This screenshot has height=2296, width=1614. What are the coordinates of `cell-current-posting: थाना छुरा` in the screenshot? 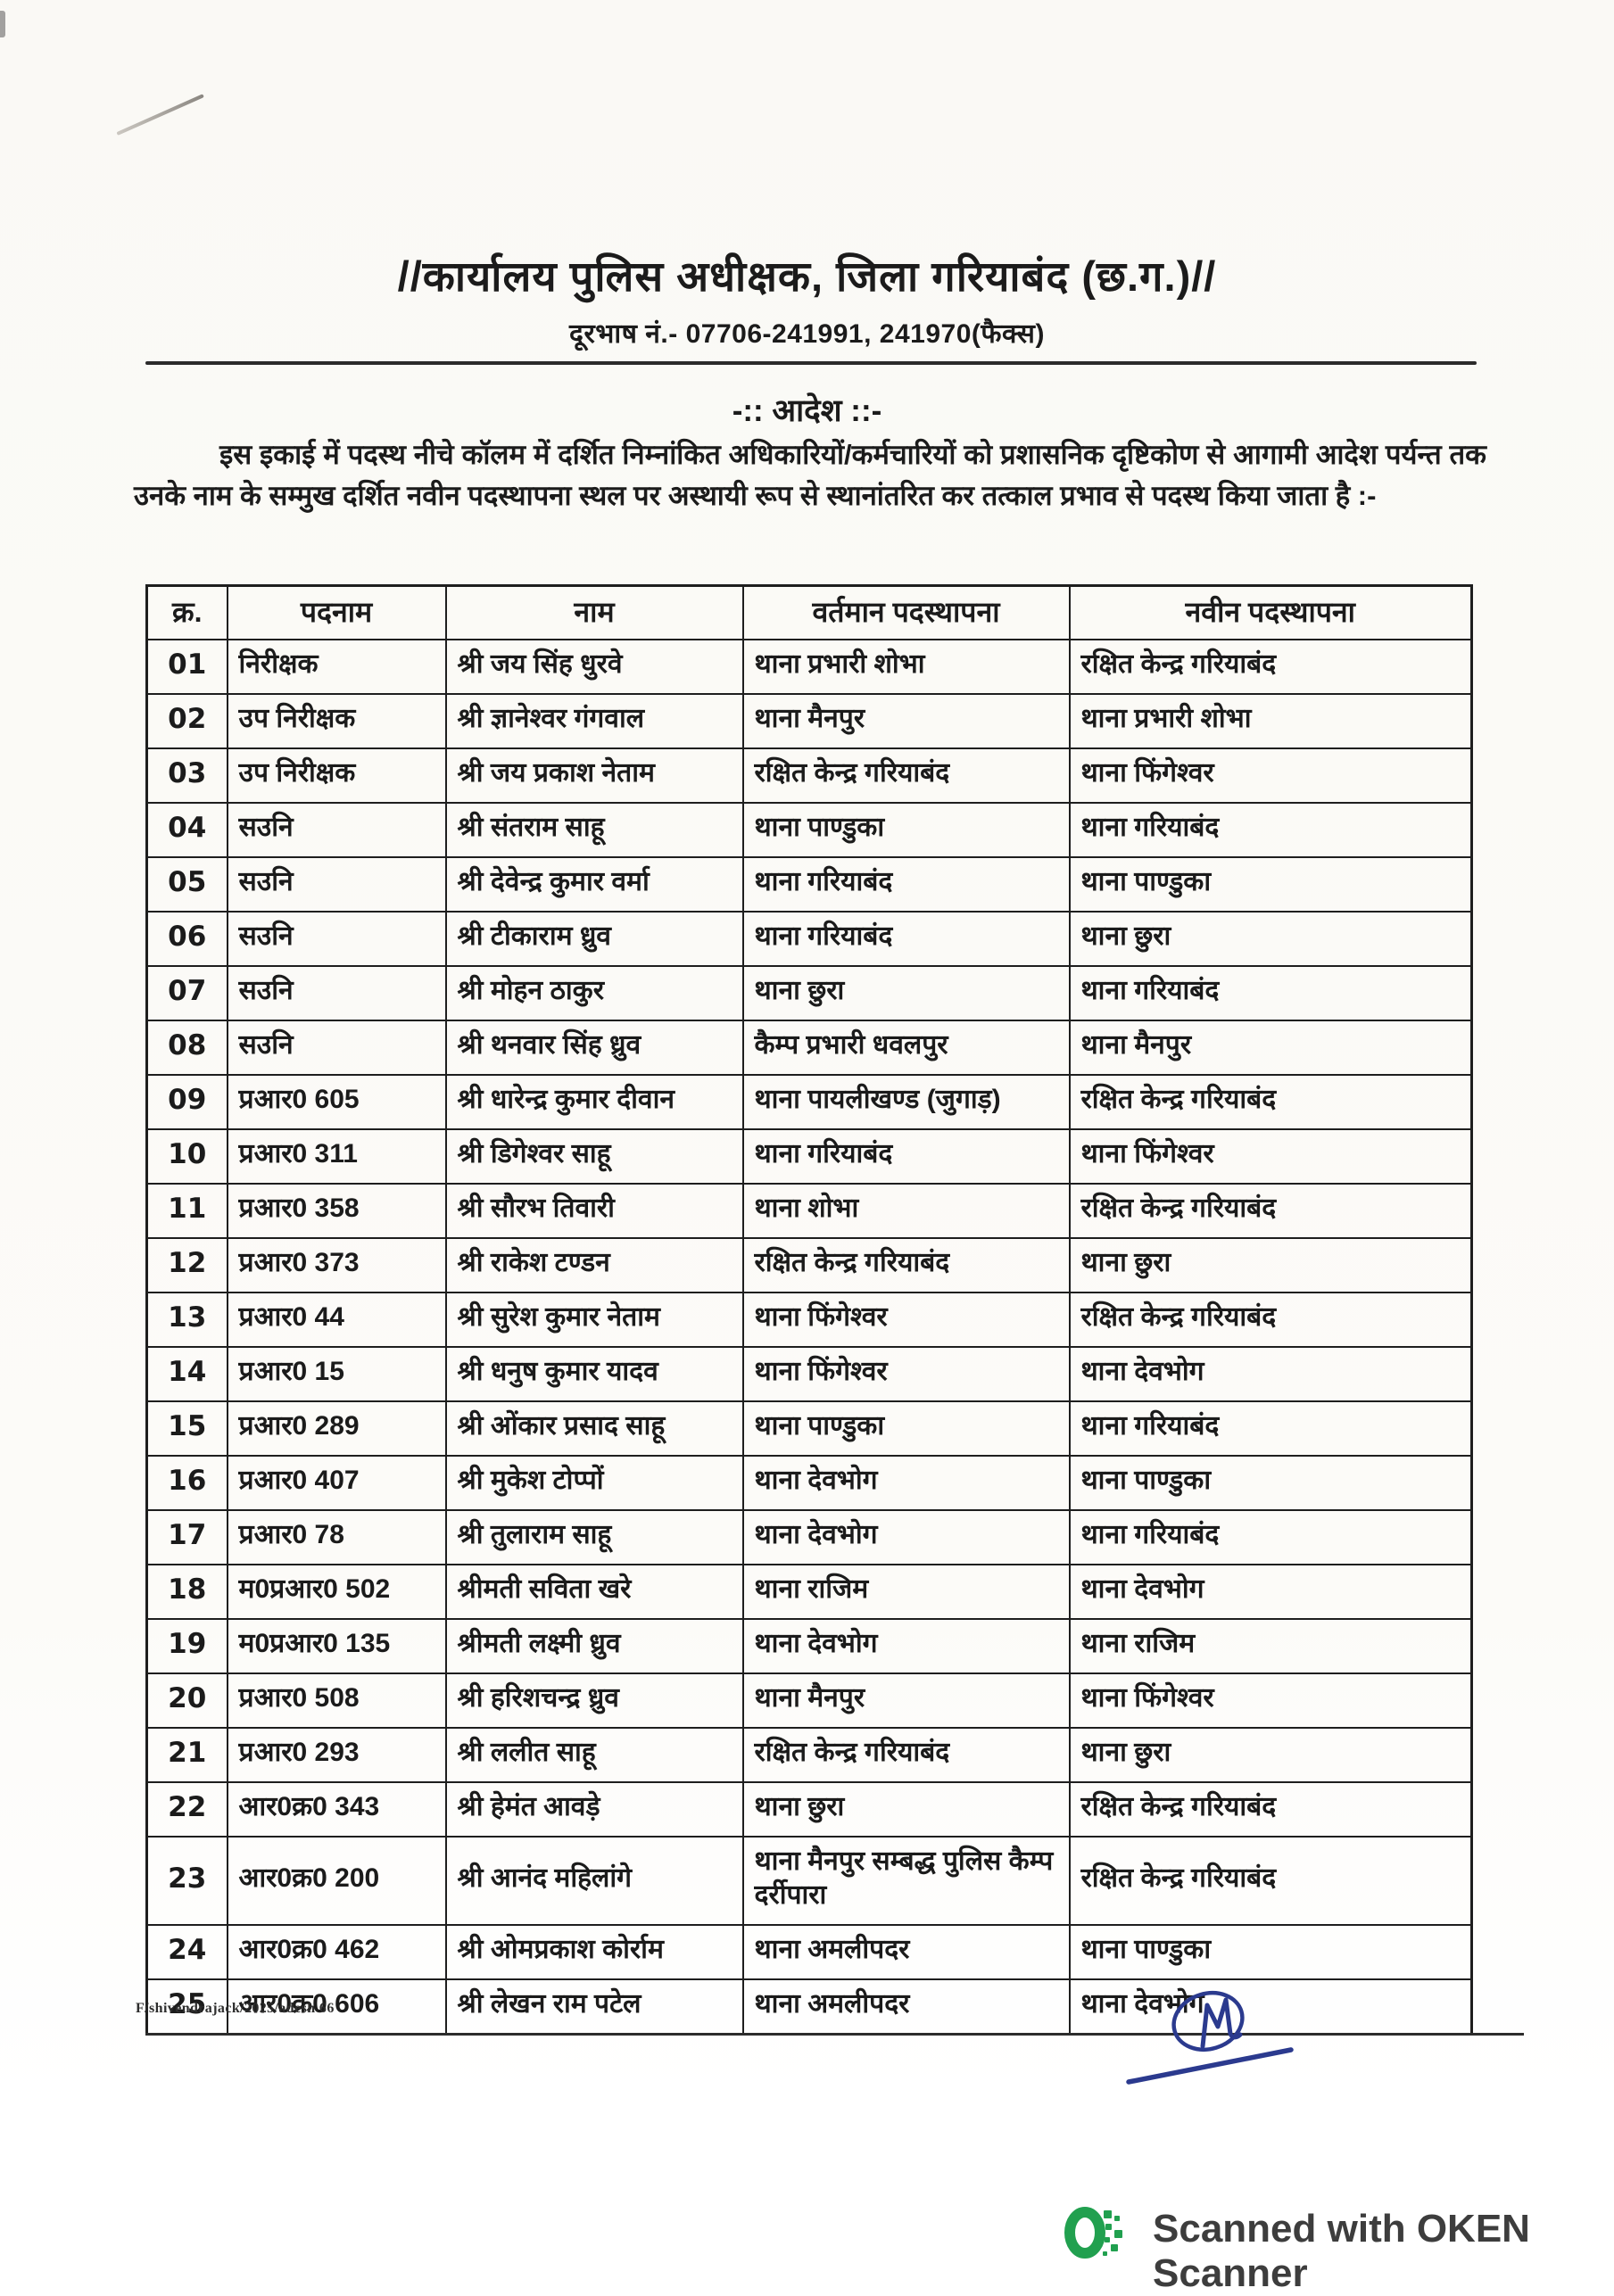 It's located at (906, 993).